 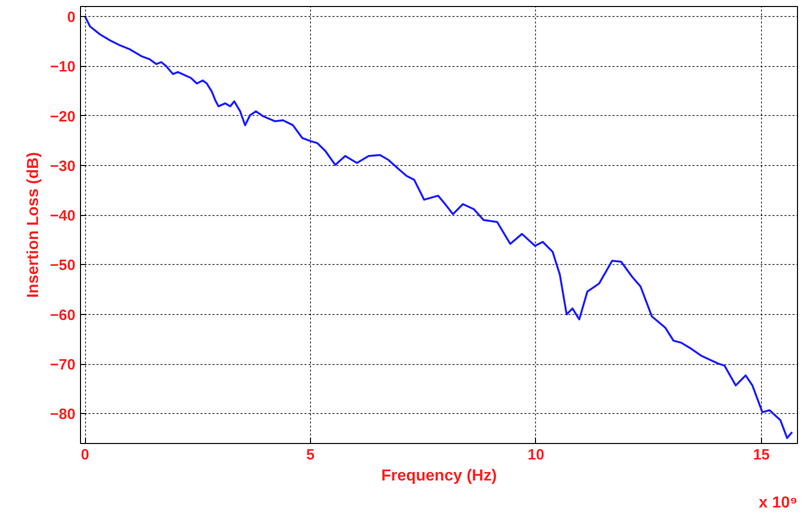 I want to click on text: x 10⁹, so click(x=778, y=503).